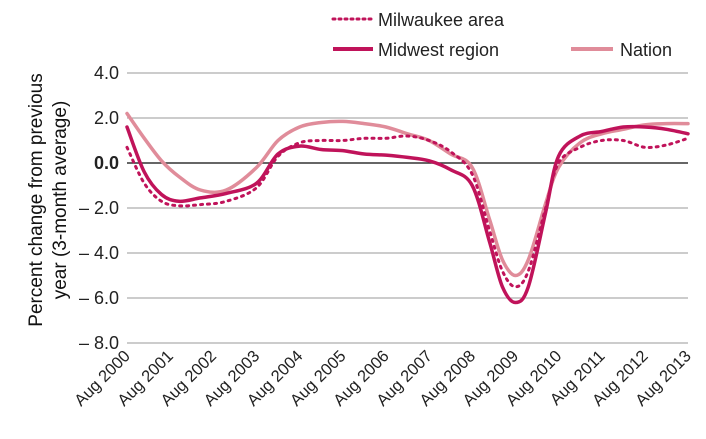 The height and width of the screenshot is (439, 706). Describe the element at coordinates (36, 199) in the screenshot. I see `y-axis-label-line-1: Percent change from previous` at that location.